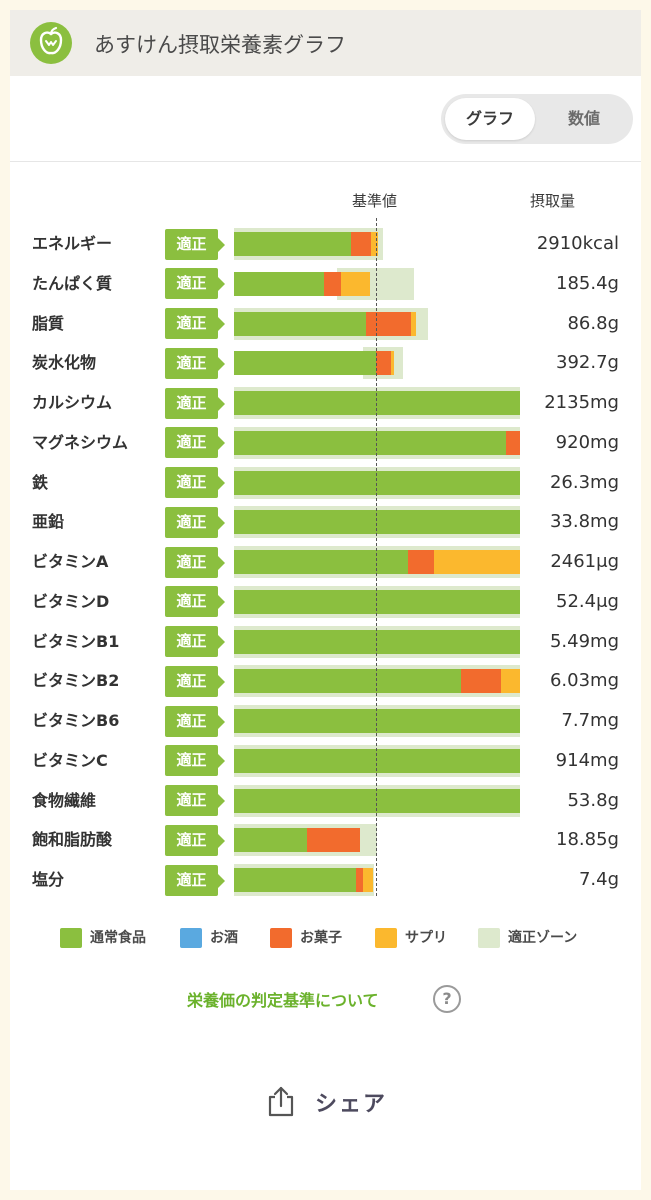 The width and height of the screenshot is (651, 1200). Describe the element at coordinates (584, 561) in the screenshot. I see `intake-value: 2461μg` at that location.